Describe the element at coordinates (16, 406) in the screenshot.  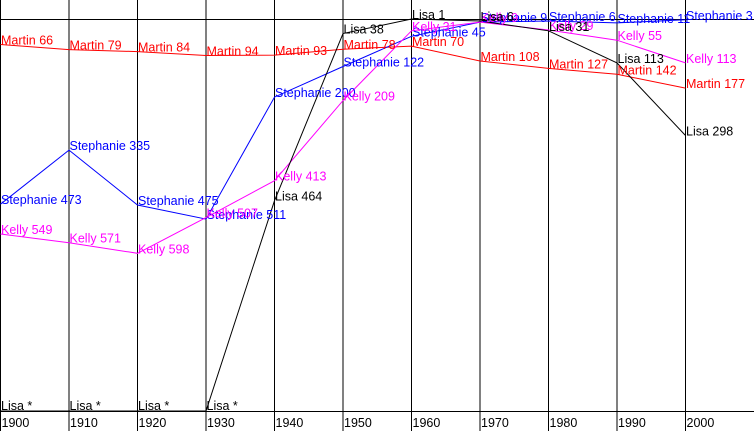
I see `data-label-lisa-1900: Lisa *` at that location.